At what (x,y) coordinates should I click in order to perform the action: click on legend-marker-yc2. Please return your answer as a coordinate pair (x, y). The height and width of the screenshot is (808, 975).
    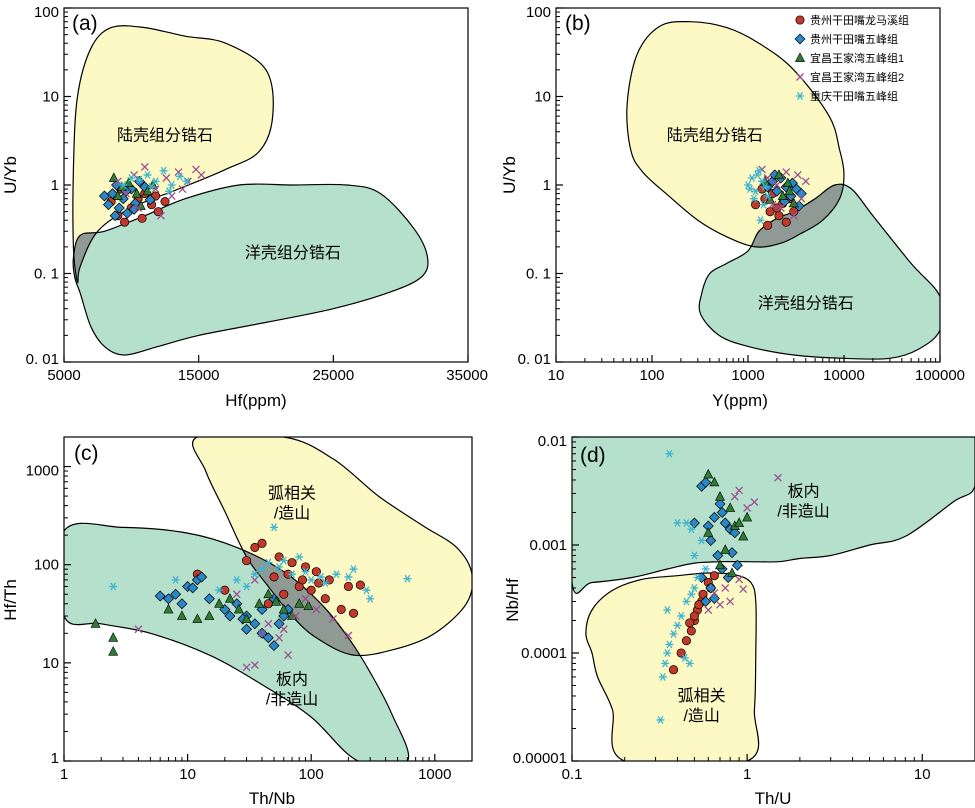
    Looking at the image, I should click on (800, 77).